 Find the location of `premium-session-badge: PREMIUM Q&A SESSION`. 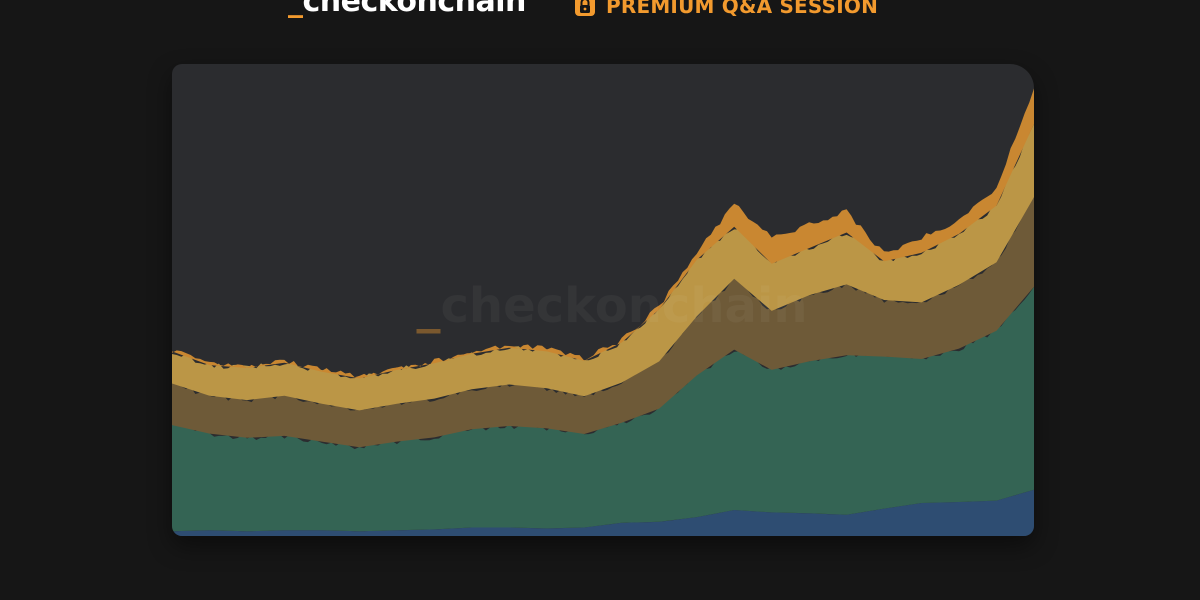

premium-session-badge: PREMIUM Q&A SESSION is located at coordinates (726, 9).